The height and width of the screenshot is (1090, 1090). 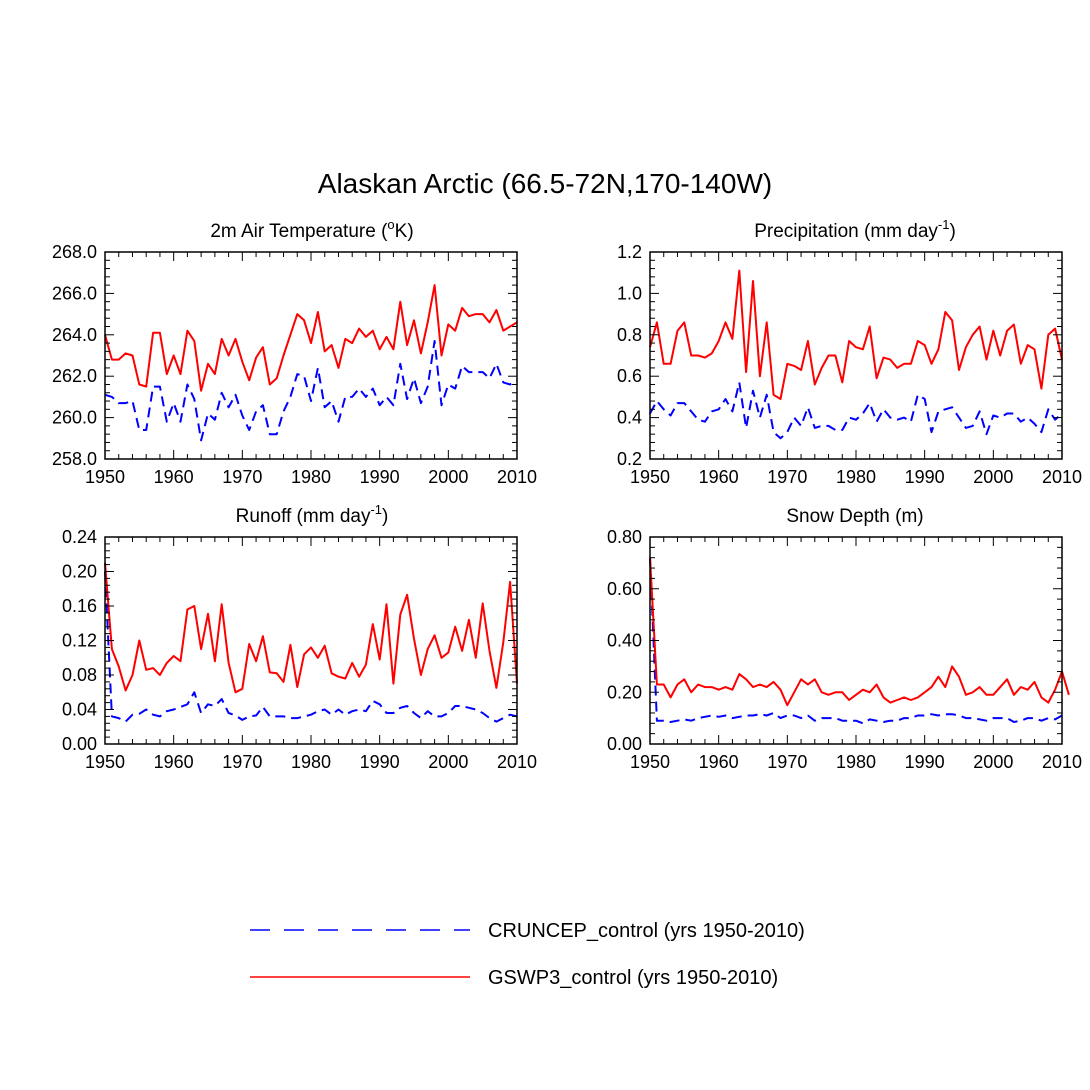 What do you see at coordinates (74, 335) in the screenshot?
I see `y-tick-label: 264.0` at bounding box center [74, 335].